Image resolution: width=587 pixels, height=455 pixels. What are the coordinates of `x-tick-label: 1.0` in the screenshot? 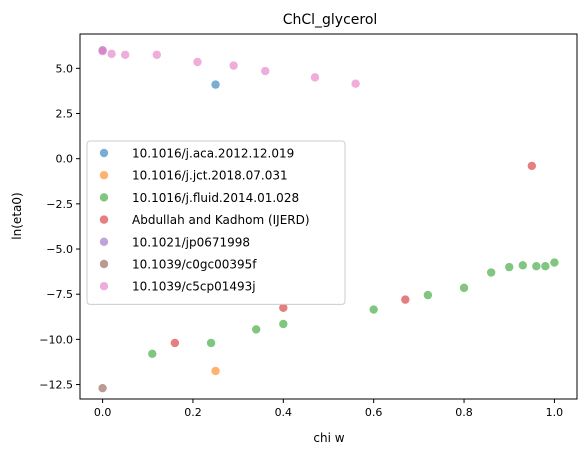 It's located at (555, 412).